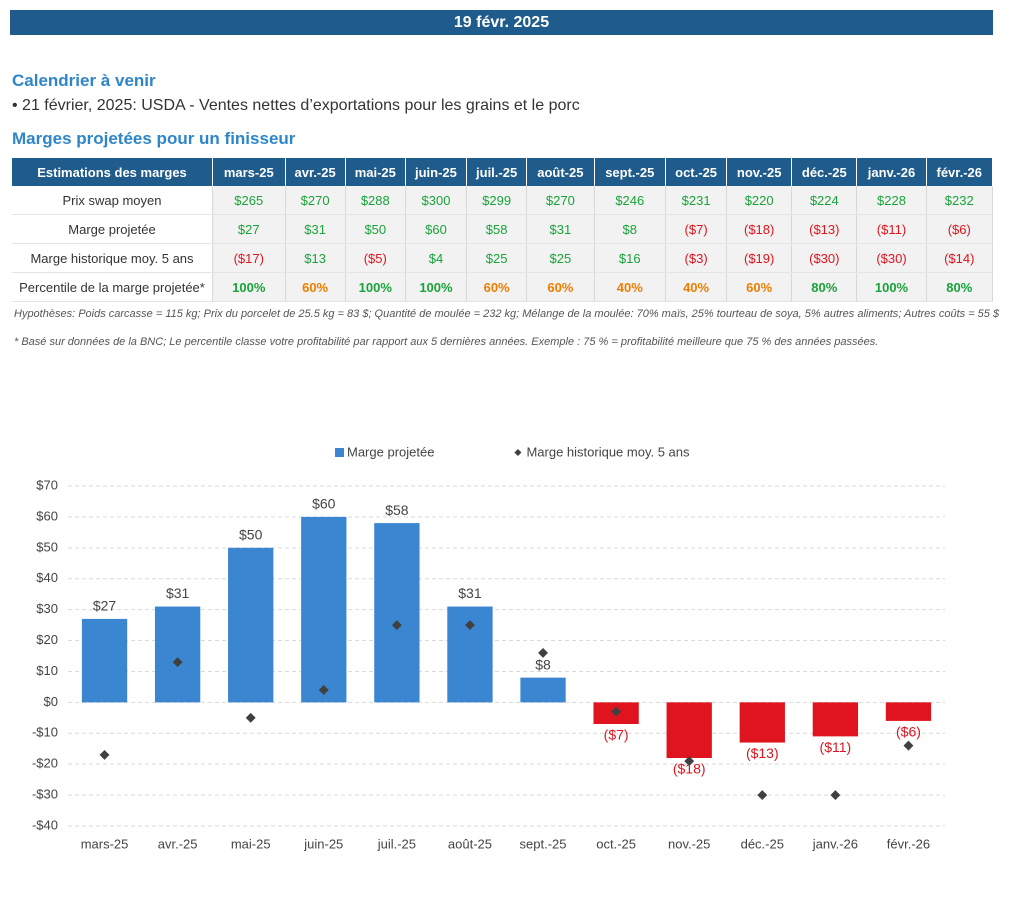  I want to click on y-tick-label: $50, so click(47, 546).